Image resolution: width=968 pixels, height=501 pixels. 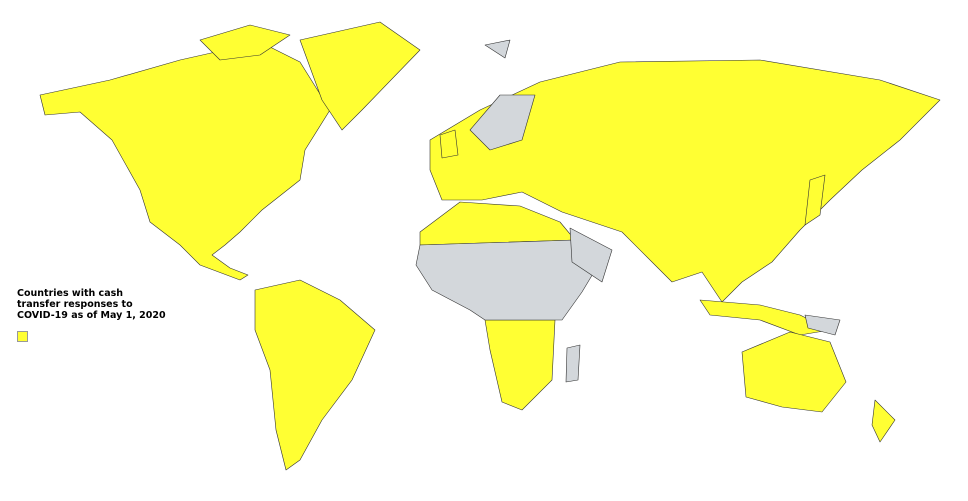 What do you see at coordinates (449, 144) in the screenshot?
I see `british-isles` at bounding box center [449, 144].